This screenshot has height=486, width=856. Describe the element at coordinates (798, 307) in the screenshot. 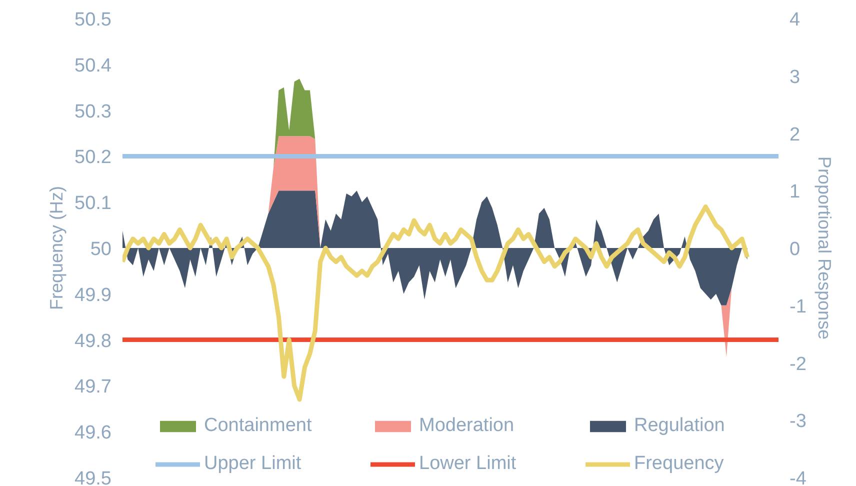

I see `y2-tick-label: -1` at that location.